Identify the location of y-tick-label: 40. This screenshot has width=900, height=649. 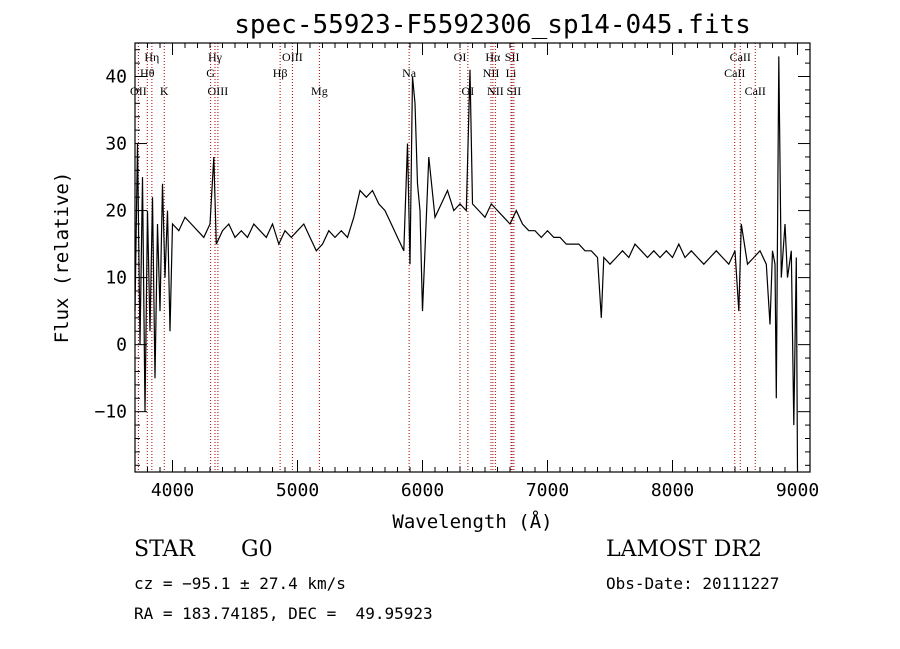
(116, 77).